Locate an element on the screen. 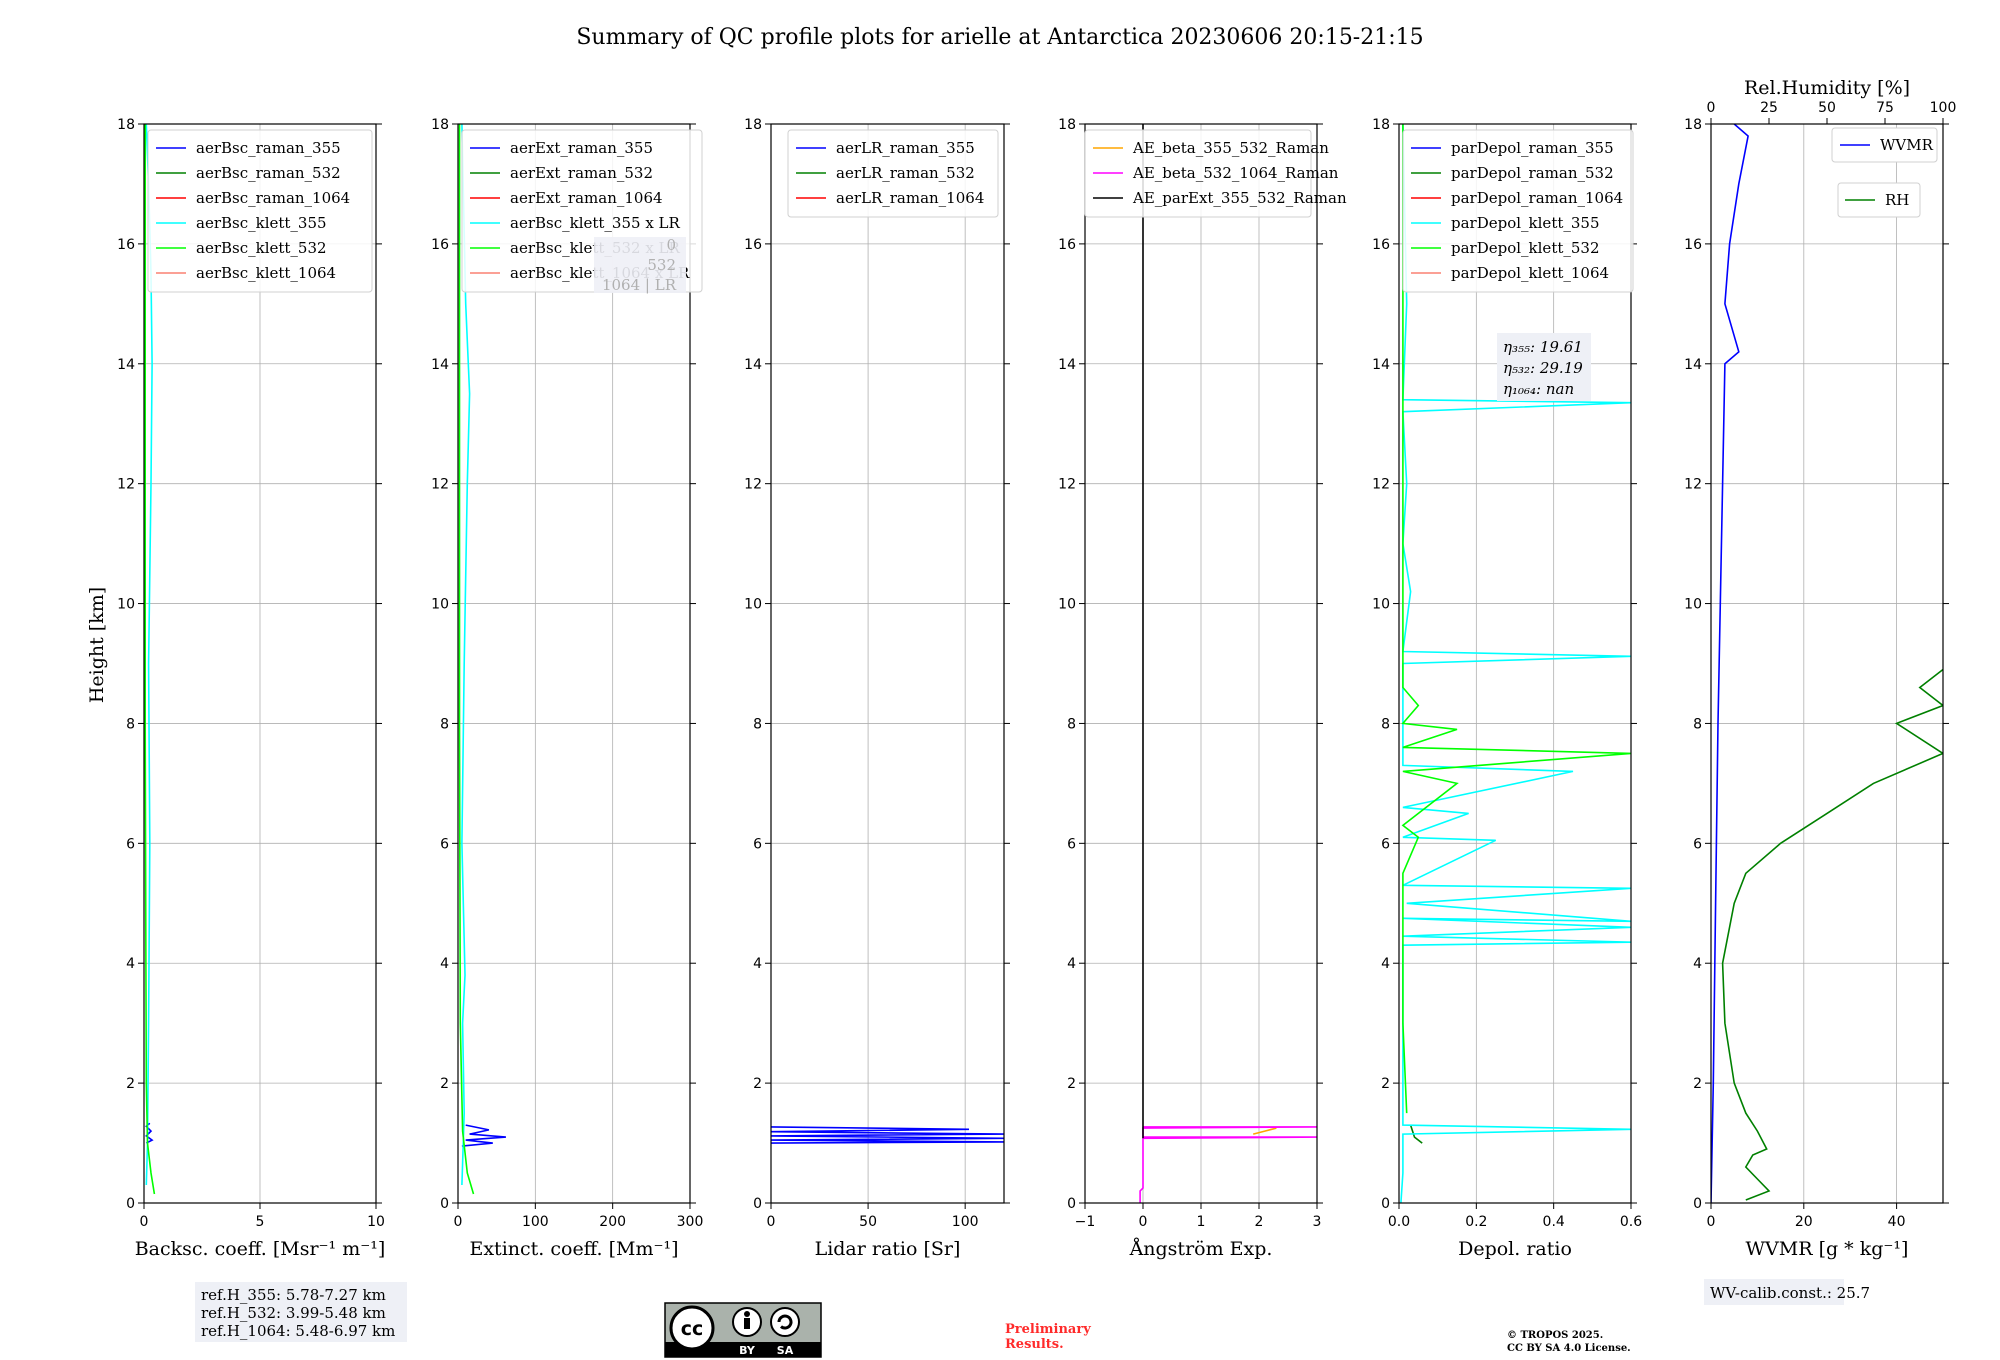 The image size is (2000, 1360). share-alike-arrow is located at coordinates (785, 1322).